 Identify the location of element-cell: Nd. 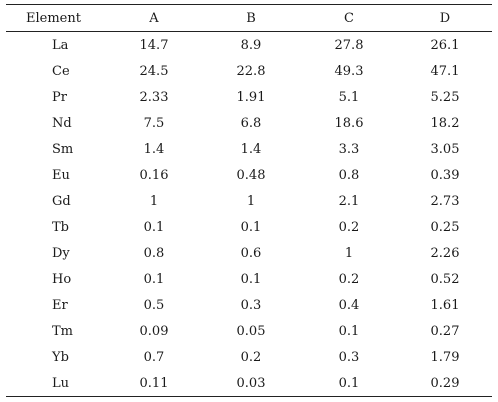
(62, 123).